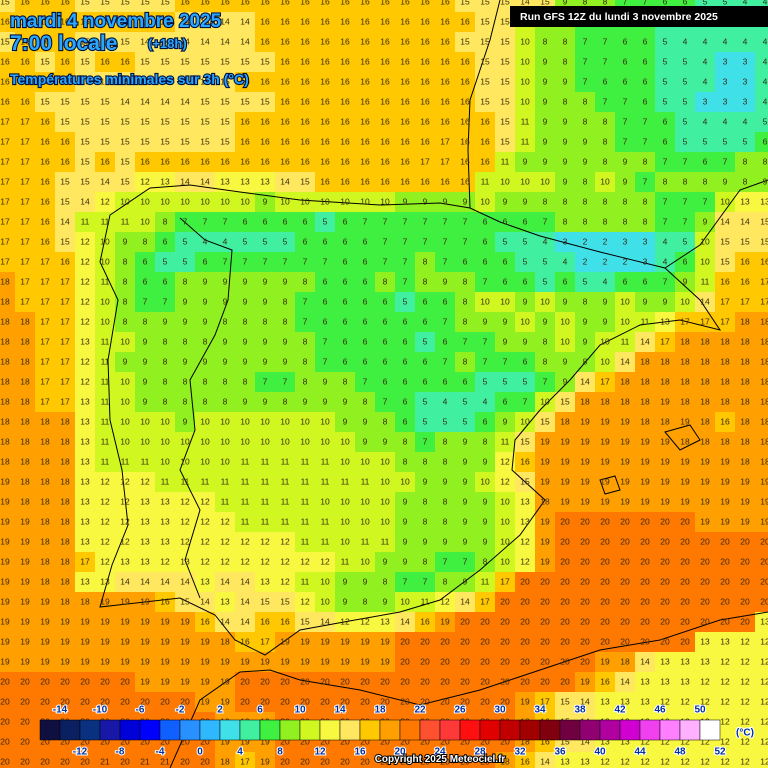  Describe the element at coordinates (265, 461) in the screenshot. I see `temperature-value: 11` at that location.